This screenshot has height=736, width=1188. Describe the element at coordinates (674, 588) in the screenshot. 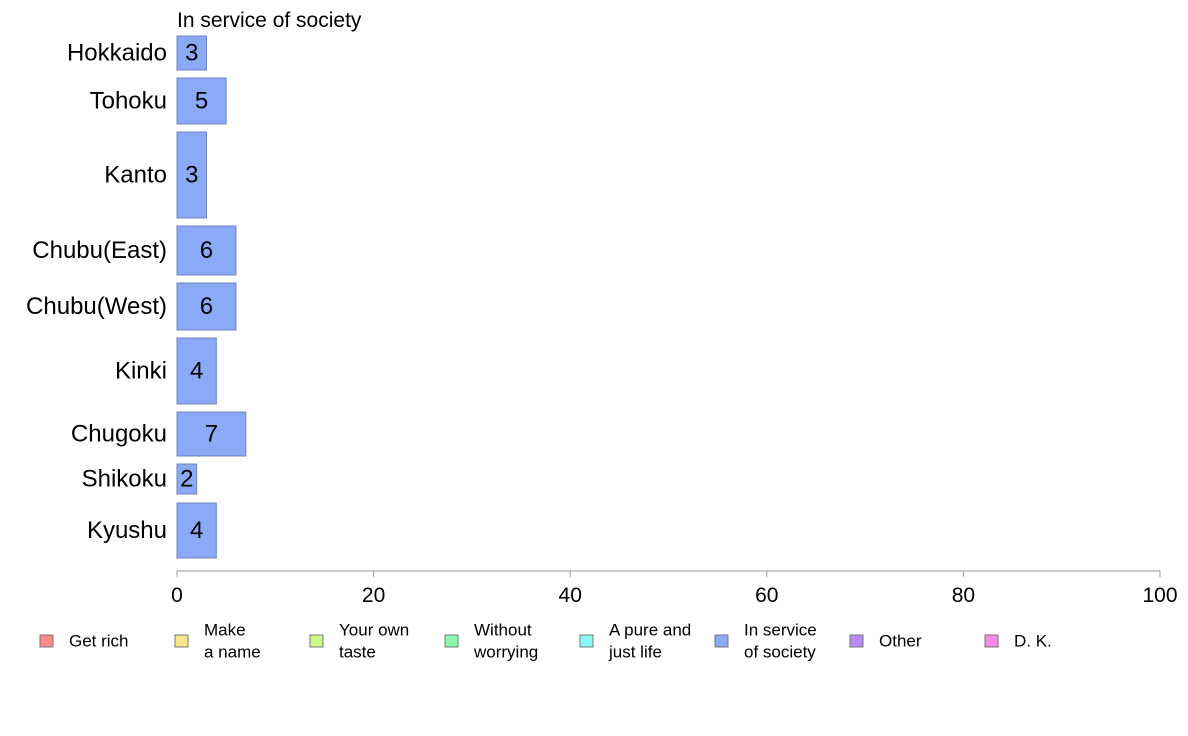

I see `x-axis: 0 20 40 60 80 100` at that location.